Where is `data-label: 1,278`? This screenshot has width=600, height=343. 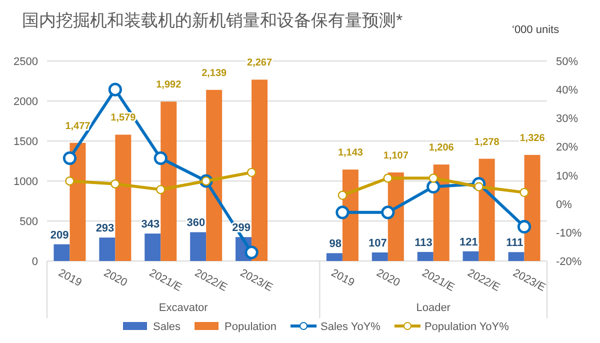 data-label: 1,278 is located at coordinates (487, 142).